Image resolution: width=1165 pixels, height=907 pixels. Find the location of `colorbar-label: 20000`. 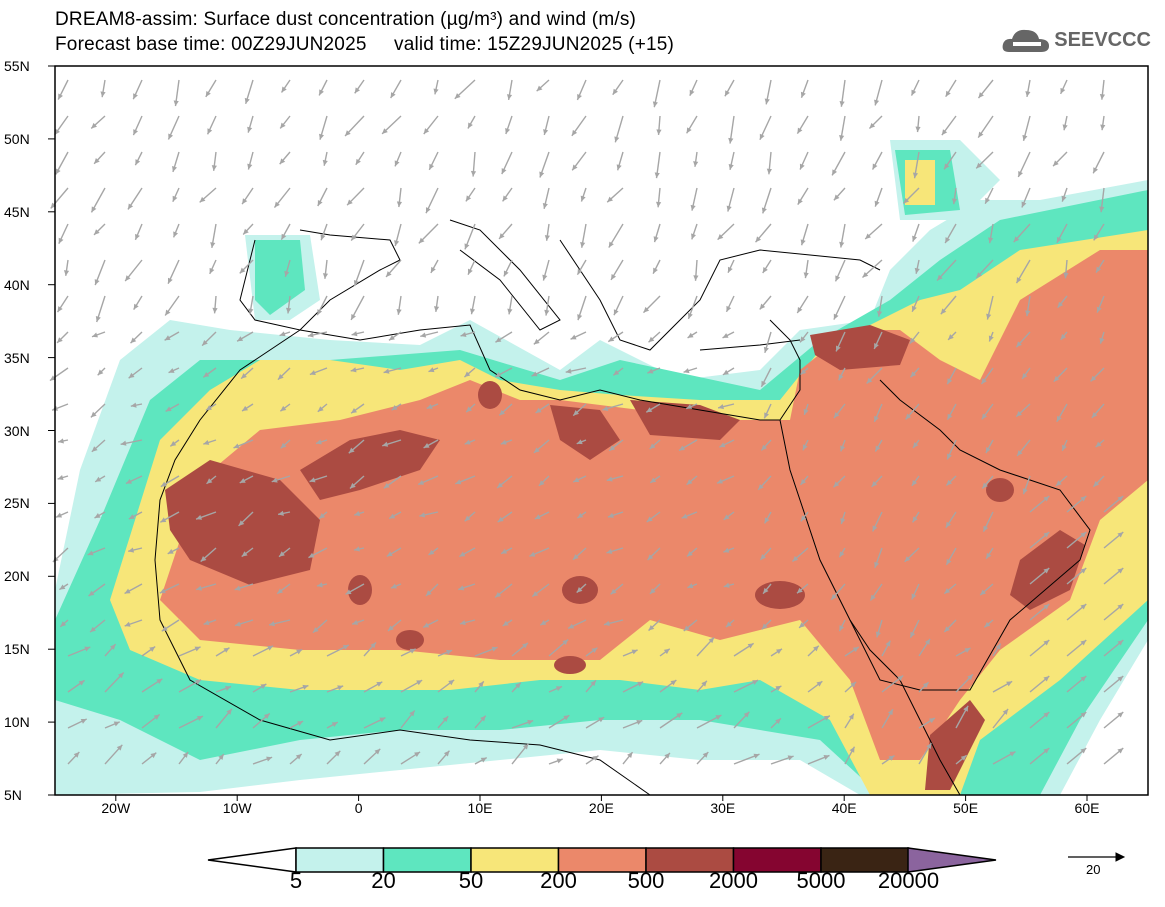

colorbar-label: 20000 is located at coordinates (908, 880).